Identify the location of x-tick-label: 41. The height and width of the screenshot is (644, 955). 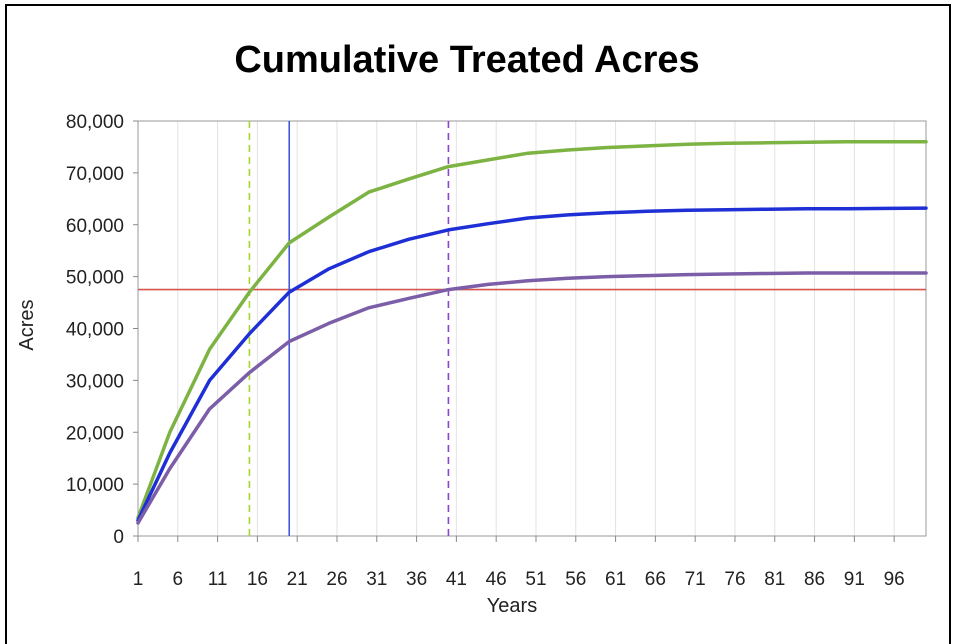
(456, 579).